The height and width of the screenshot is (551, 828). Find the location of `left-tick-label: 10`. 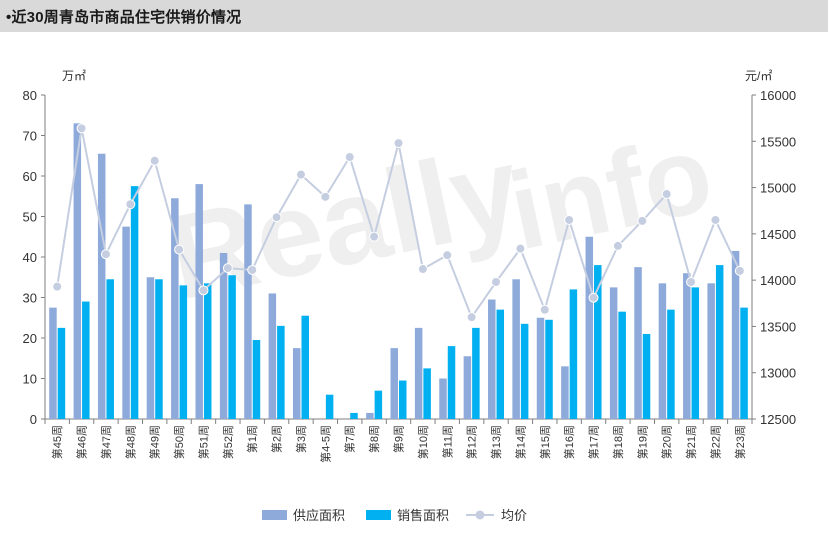

left-tick-label: 10 is located at coordinates (30, 379).